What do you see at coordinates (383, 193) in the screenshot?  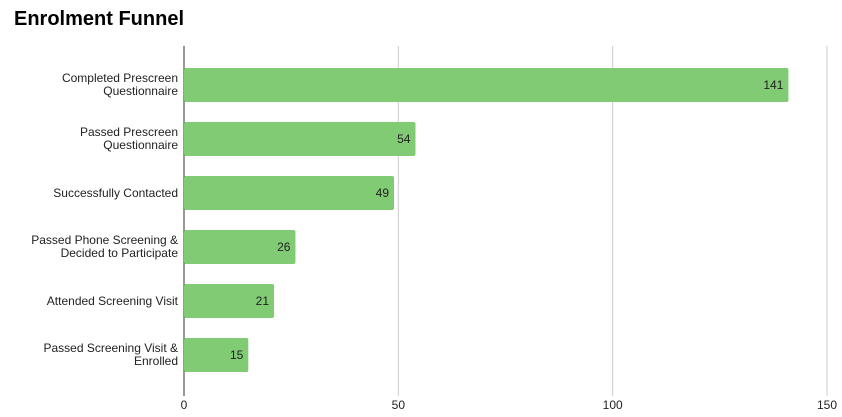 I see `value-label: 49` at bounding box center [383, 193].